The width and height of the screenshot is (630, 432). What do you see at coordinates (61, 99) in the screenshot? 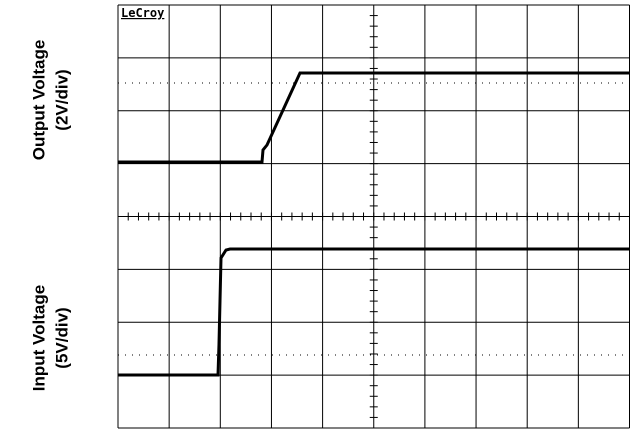
I see `channel-scale: (2V/div)` at bounding box center [61, 99].